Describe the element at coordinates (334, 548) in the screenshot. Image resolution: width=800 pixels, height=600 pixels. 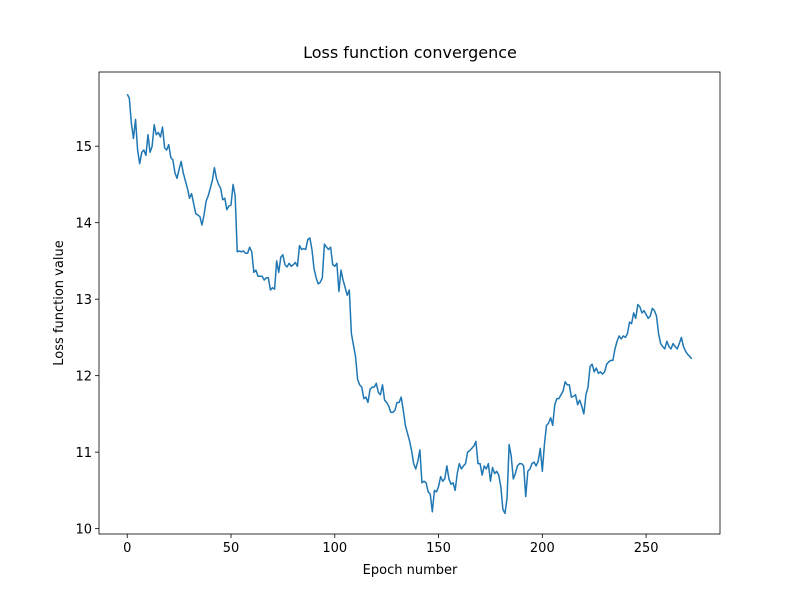
I see `x-tick-label: 100` at that location.